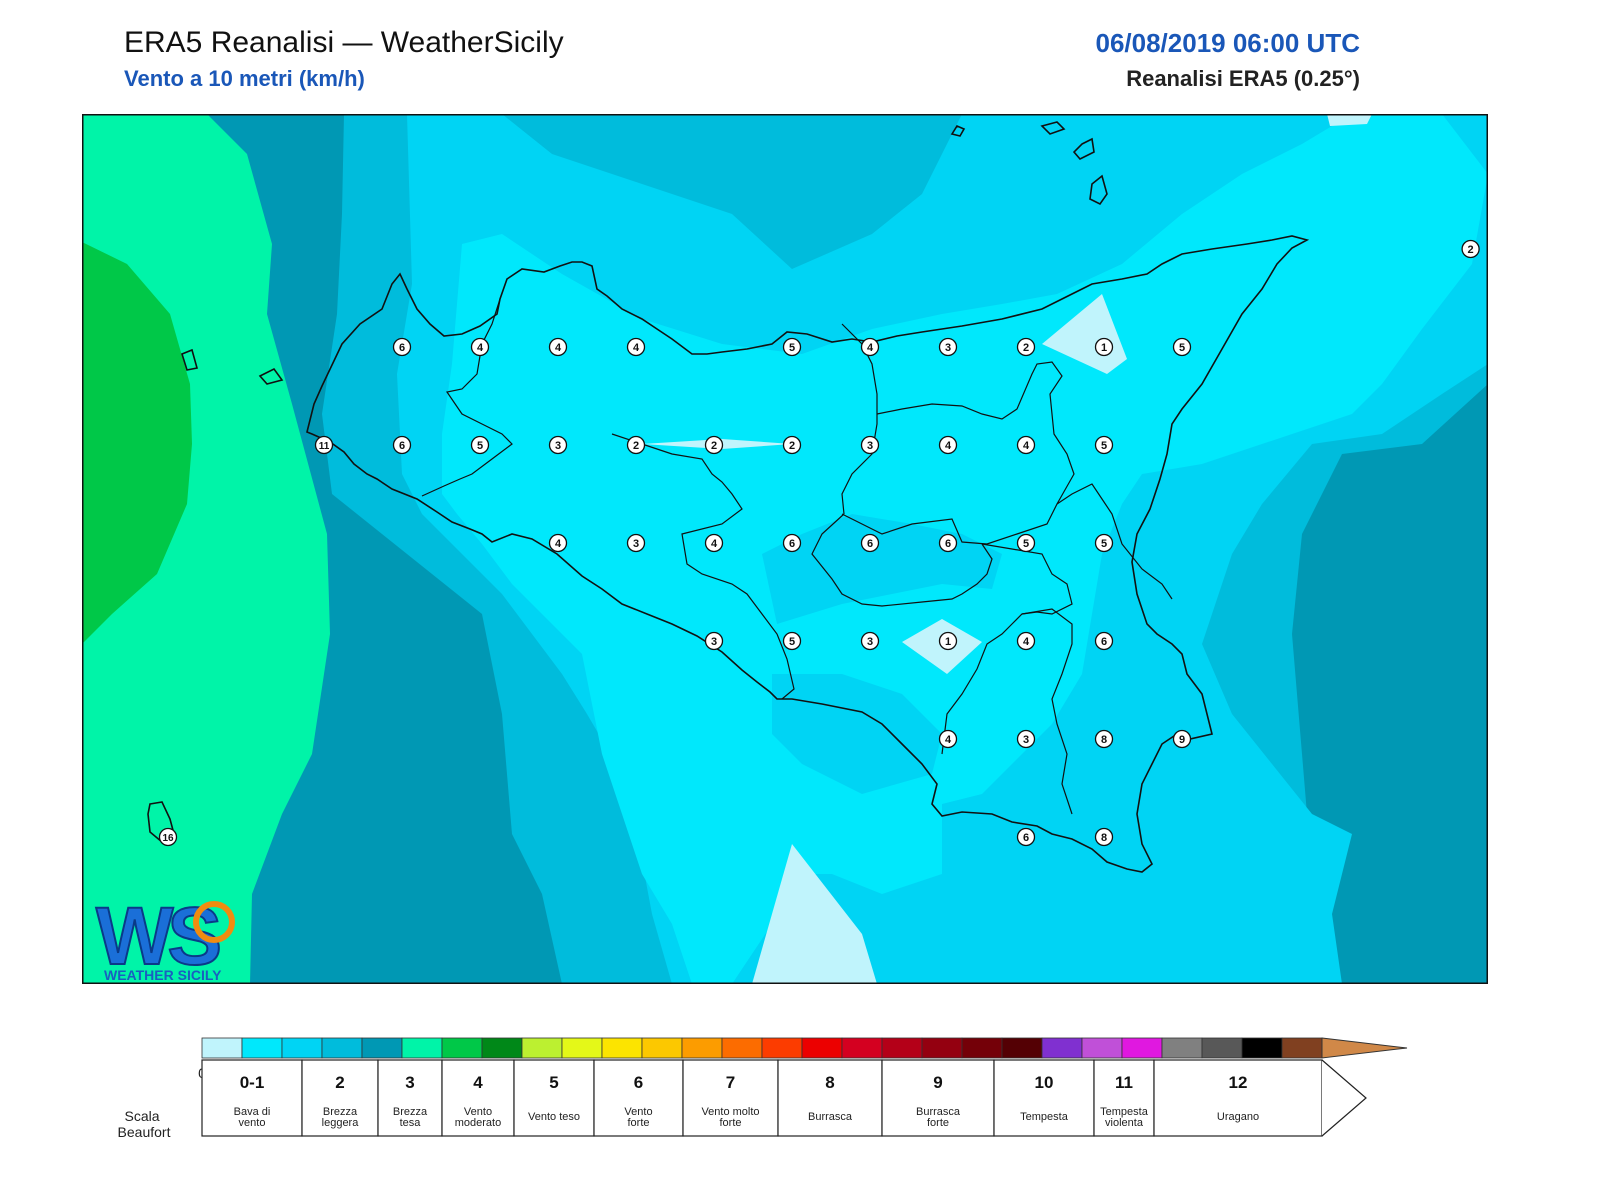 The image size is (1600, 1200). I want to click on logo-sun-icon, so click(214, 922).